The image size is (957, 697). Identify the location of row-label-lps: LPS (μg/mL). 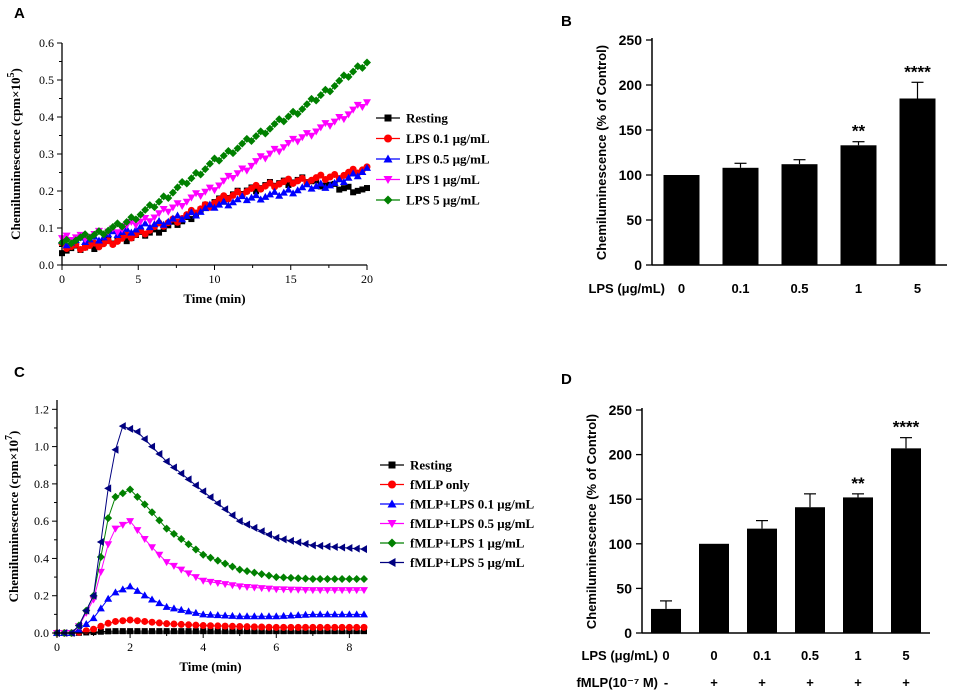
(619, 655).